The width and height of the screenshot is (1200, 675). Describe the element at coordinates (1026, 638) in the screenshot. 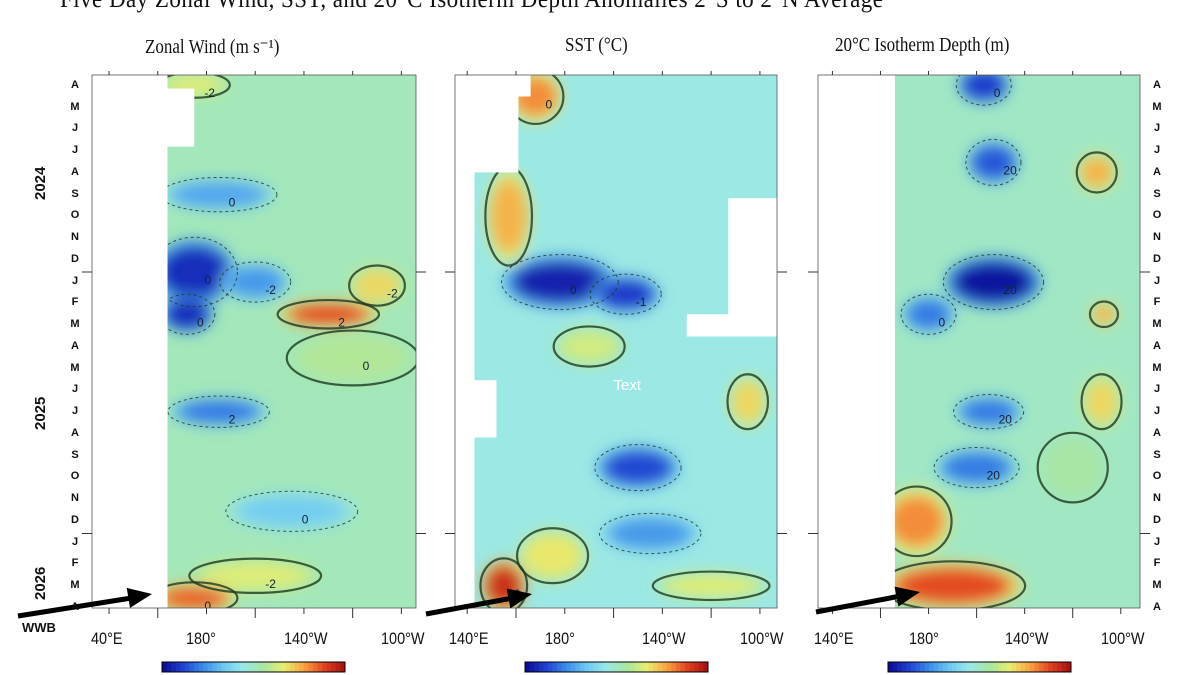

I see `x-tick-label: 140°W` at that location.